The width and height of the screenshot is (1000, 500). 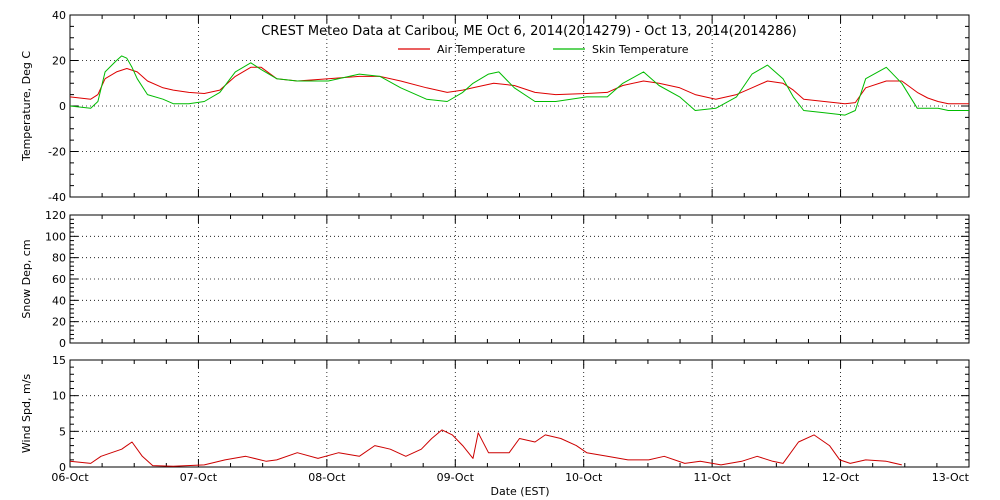 What do you see at coordinates (59, 279) in the screenshot?
I see `y-tick-label: 60` at bounding box center [59, 279].